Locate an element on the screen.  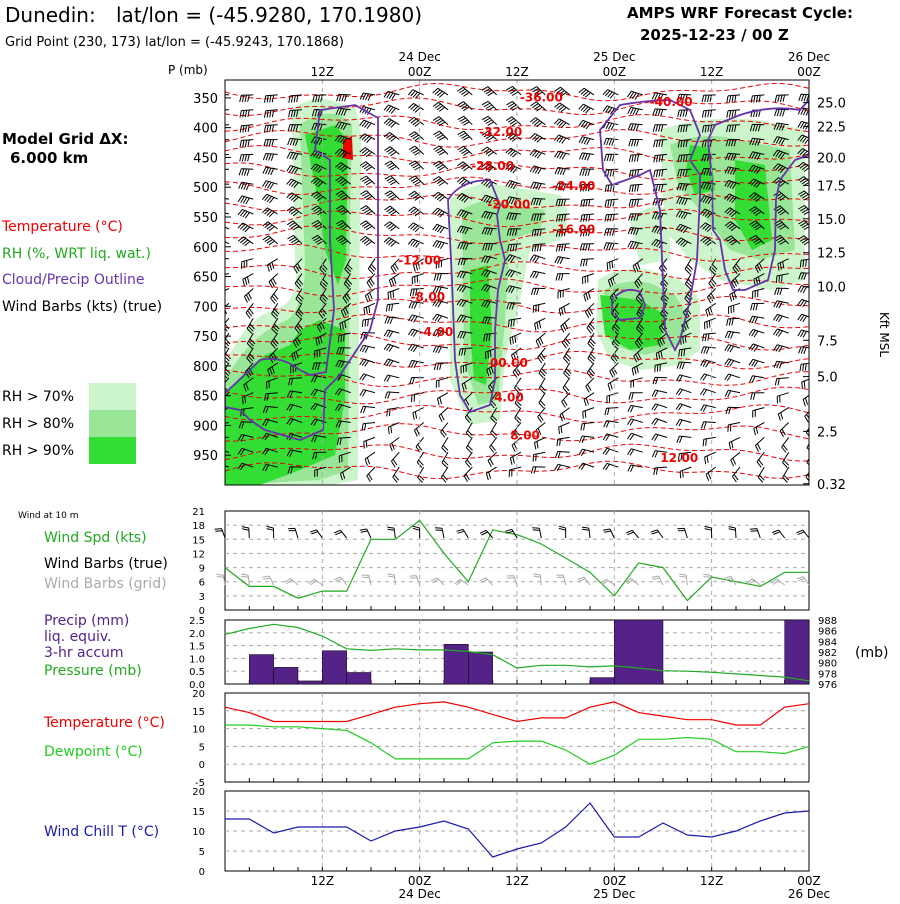
isotherm-label: 12.00 is located at coordinates (679, 458).